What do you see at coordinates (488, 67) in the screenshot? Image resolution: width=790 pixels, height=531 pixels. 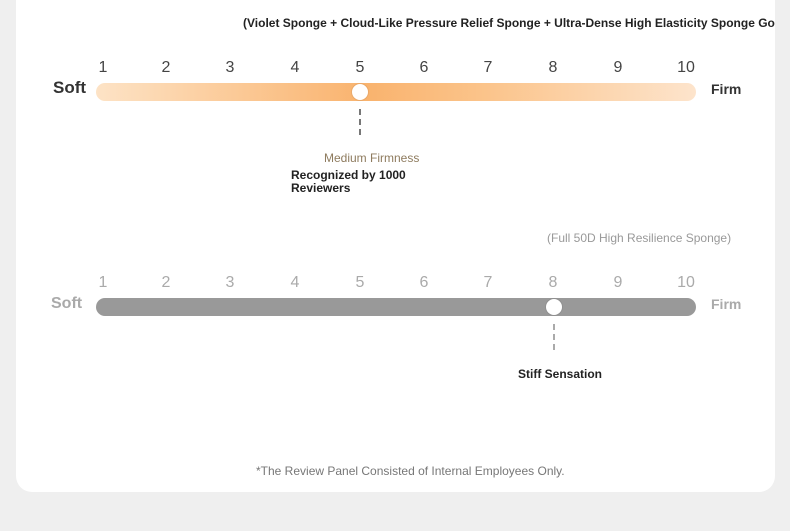 I see `top-scale-number: 7` at bounding box center [488, 67].